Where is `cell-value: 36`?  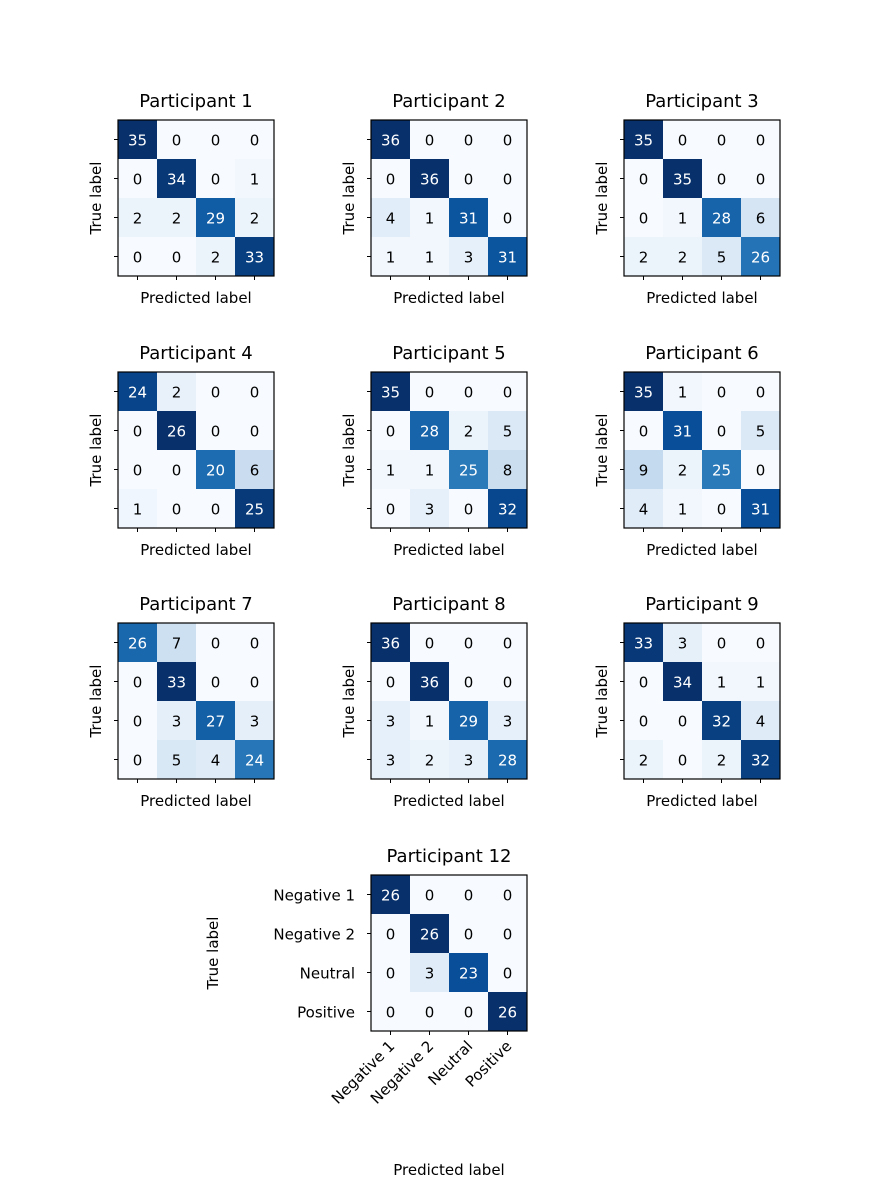 cell-value: 36 is located at coordinates (429, 180).